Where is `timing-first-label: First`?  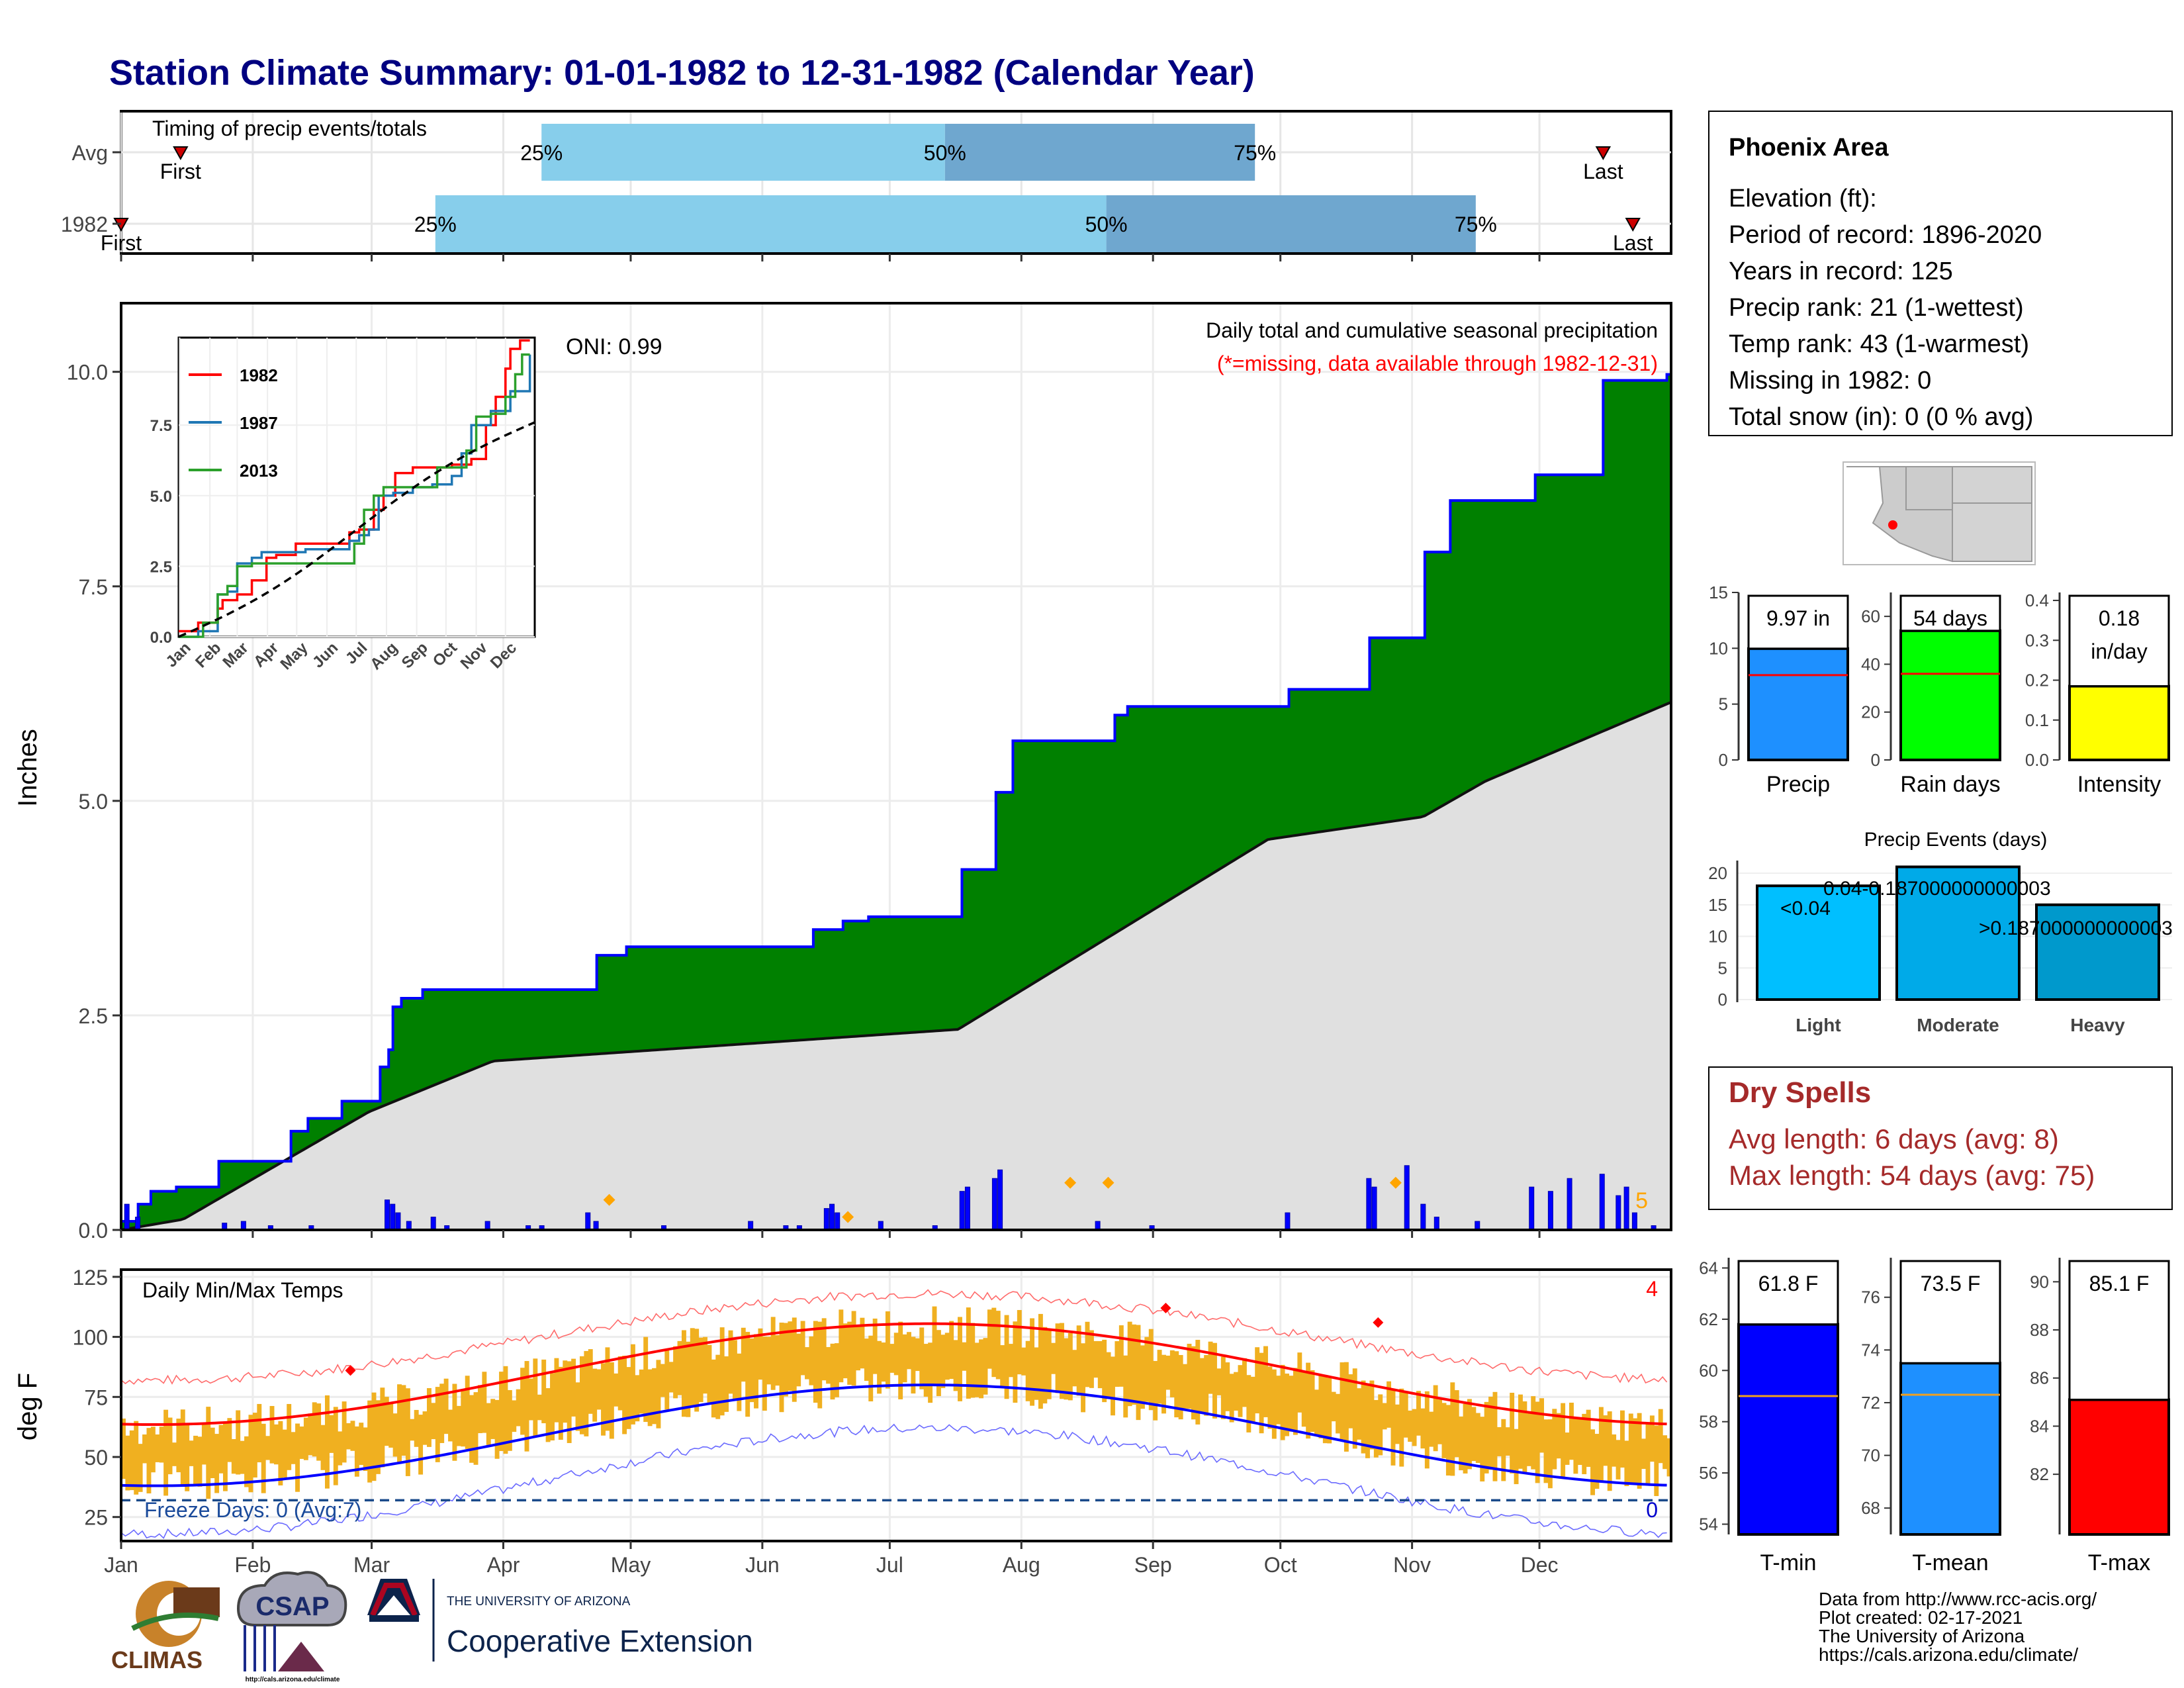
timing-first-label: First is located at coordinates (121, 243).